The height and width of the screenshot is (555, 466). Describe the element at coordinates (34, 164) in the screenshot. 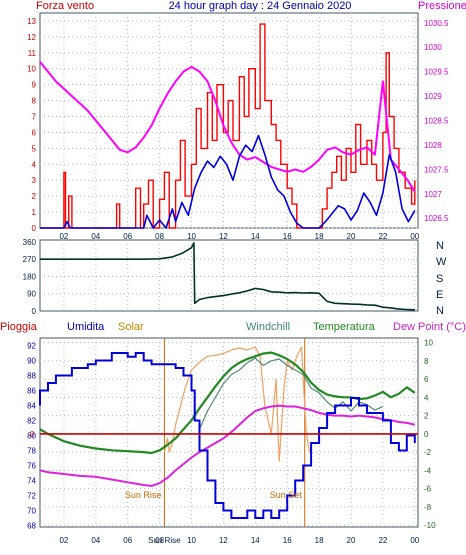

I see `wind-tick-label: 4` at that location.